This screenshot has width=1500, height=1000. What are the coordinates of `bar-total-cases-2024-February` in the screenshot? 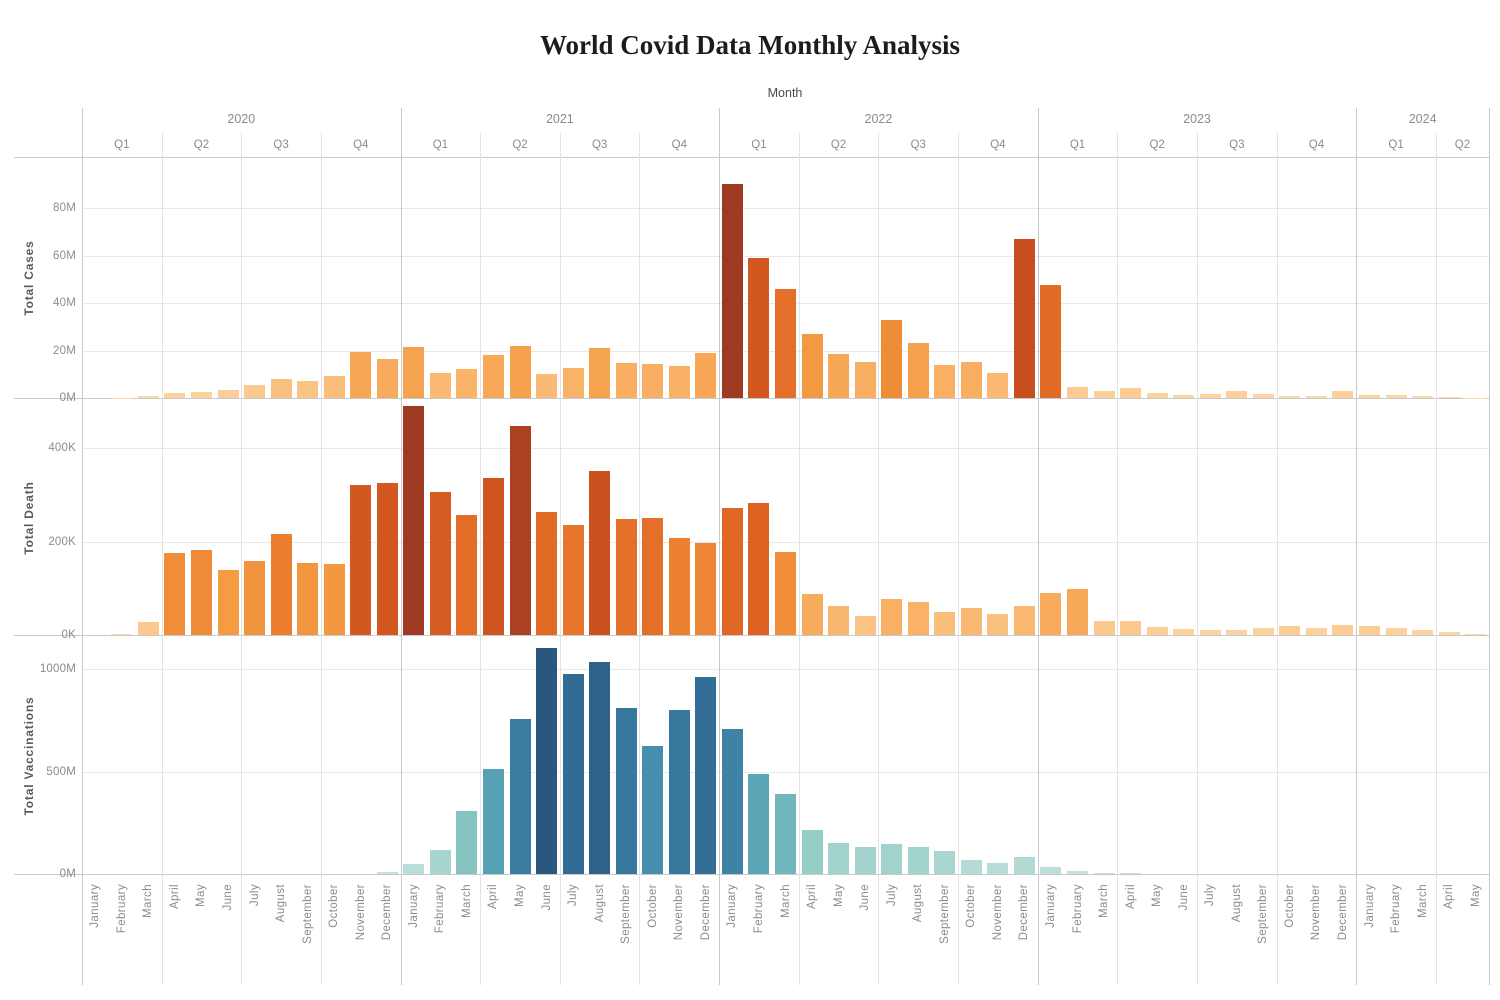 It's located at (1396, 396).